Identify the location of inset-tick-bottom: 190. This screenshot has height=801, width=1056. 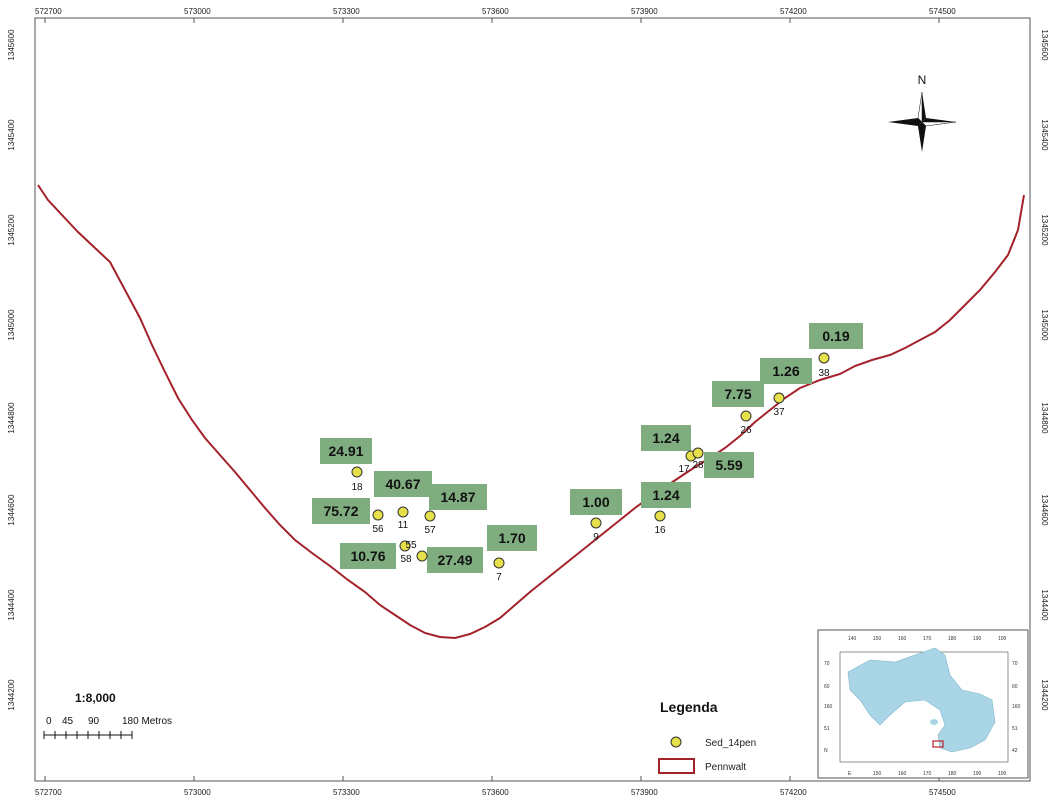
(977, 774).